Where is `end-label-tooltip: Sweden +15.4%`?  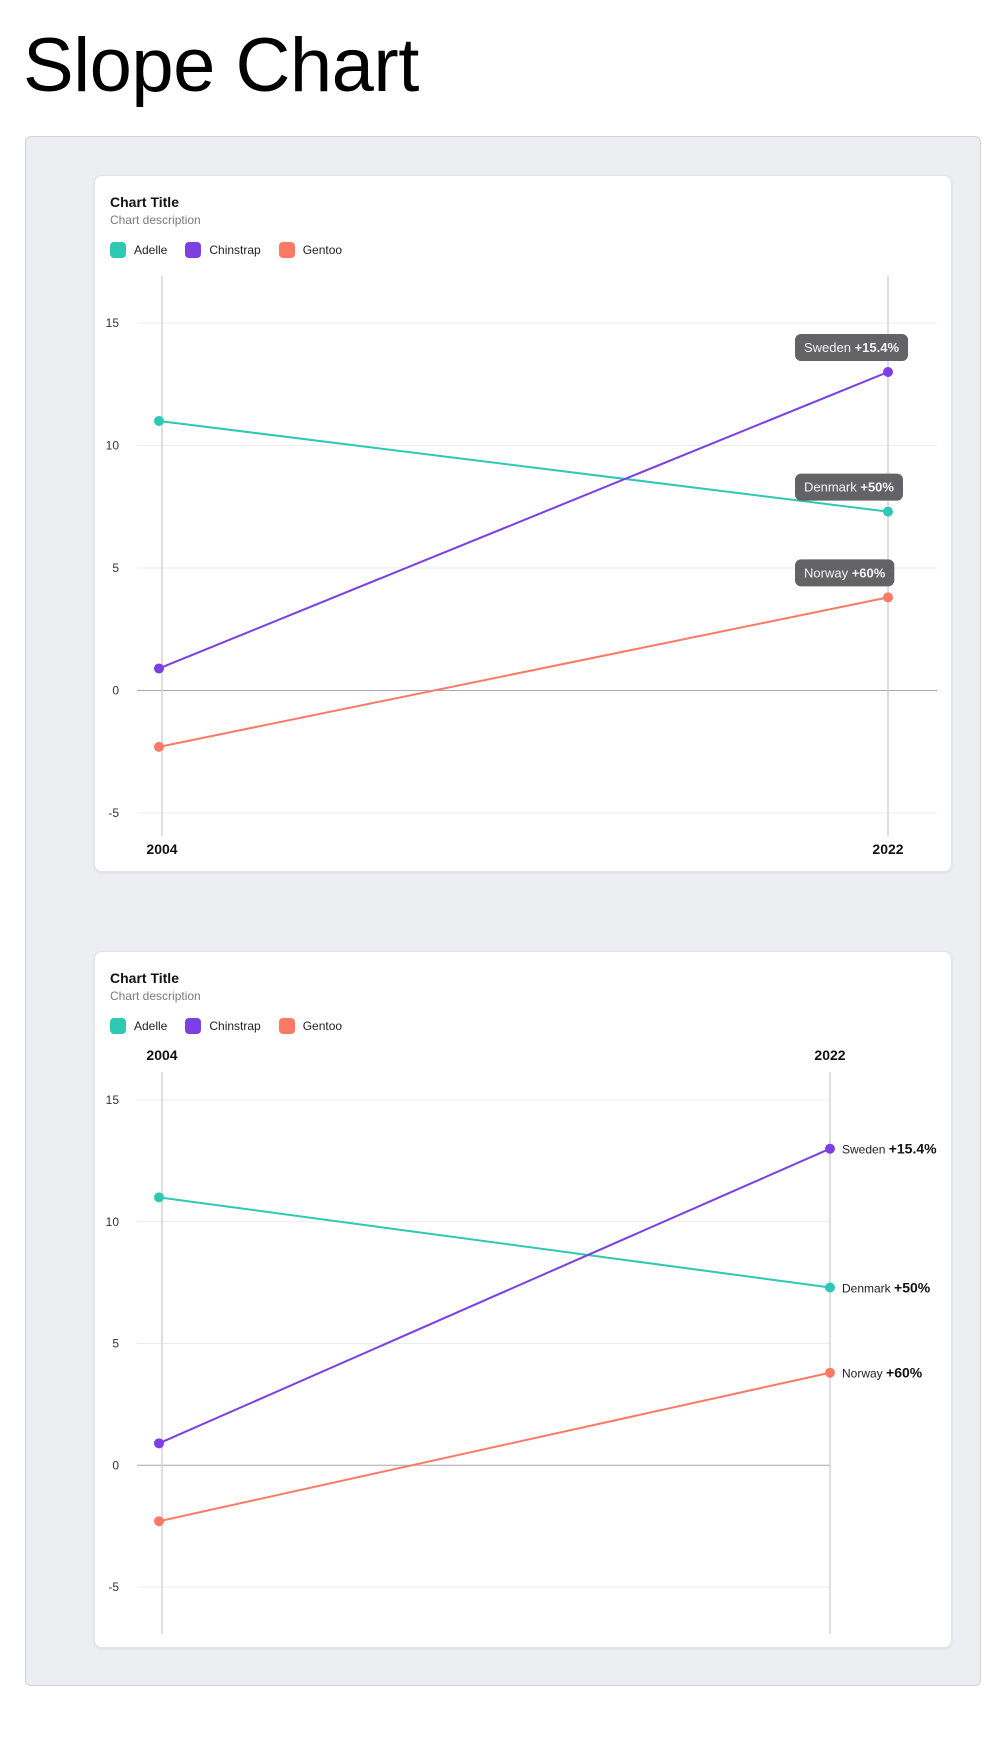
end-label-tooltip: Sweden +15.4% is located at coordinates (852, 347).